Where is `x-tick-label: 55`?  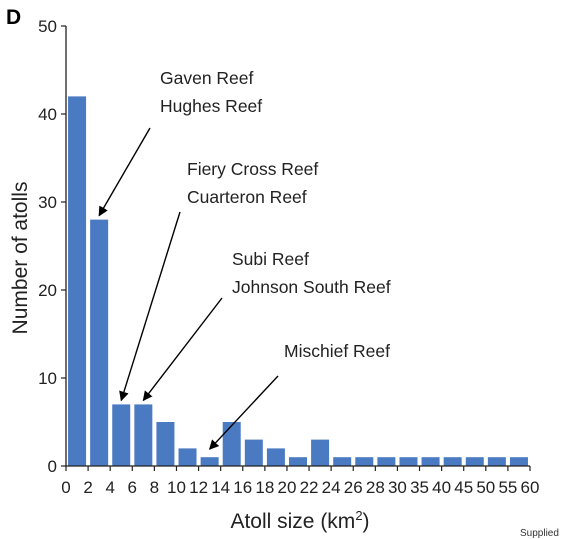
x-tick-label: 55 is located at coordinates (507, 487).